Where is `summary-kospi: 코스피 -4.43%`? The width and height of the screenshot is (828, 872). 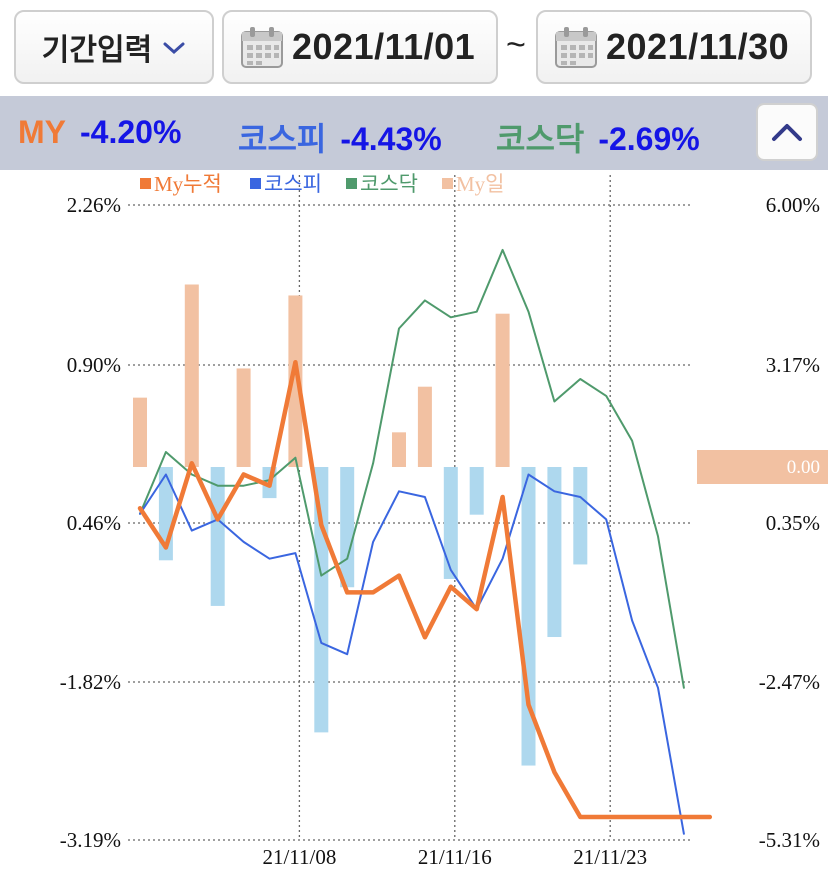 summary-kospi: 코스피 -4.43% is located at coordinates (340, 137).